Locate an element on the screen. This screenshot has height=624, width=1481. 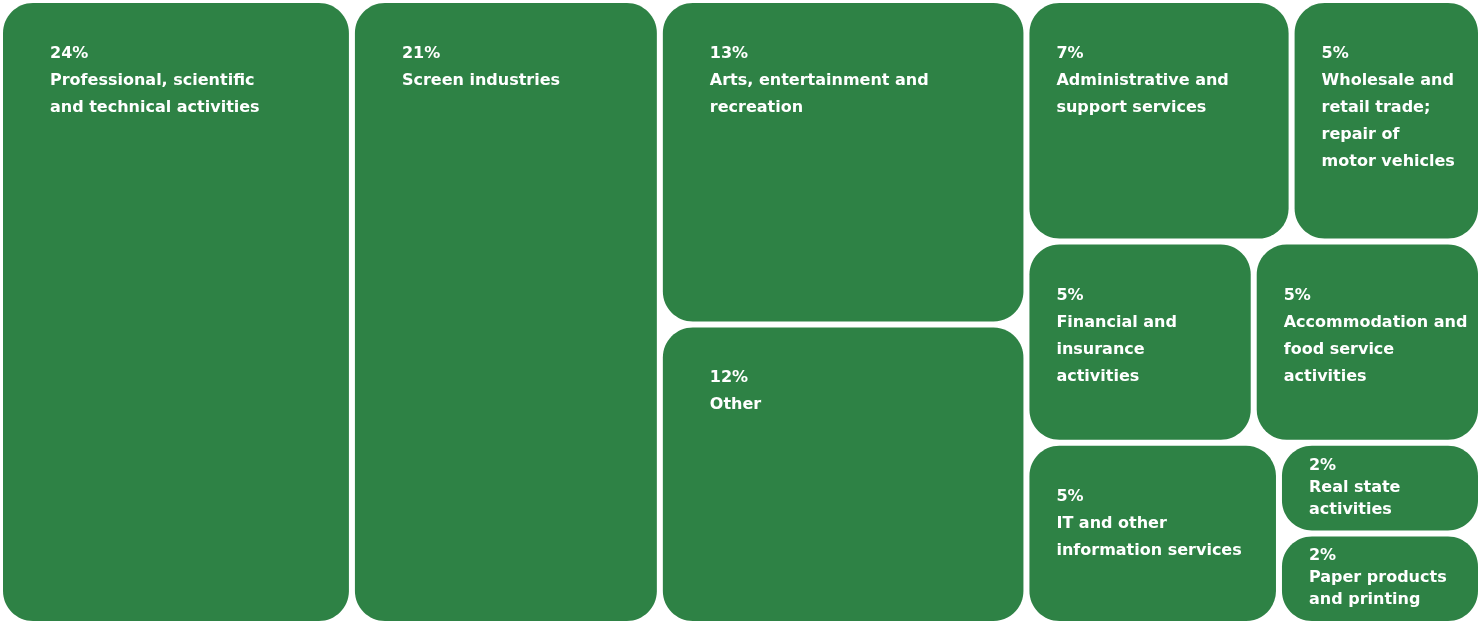
category-label: Administrative and support services is located at coordinates (1142, 93).